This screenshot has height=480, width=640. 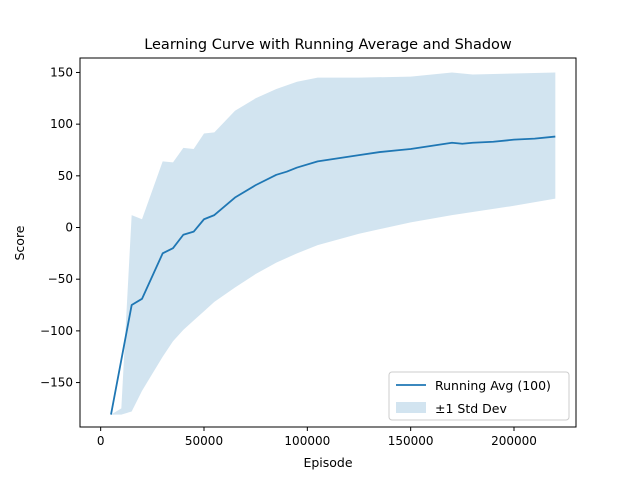 What do you see at coordinates (69, 228) in the screenshot?
I see `y-tick-label: 0` at bounding box center [69, 228].